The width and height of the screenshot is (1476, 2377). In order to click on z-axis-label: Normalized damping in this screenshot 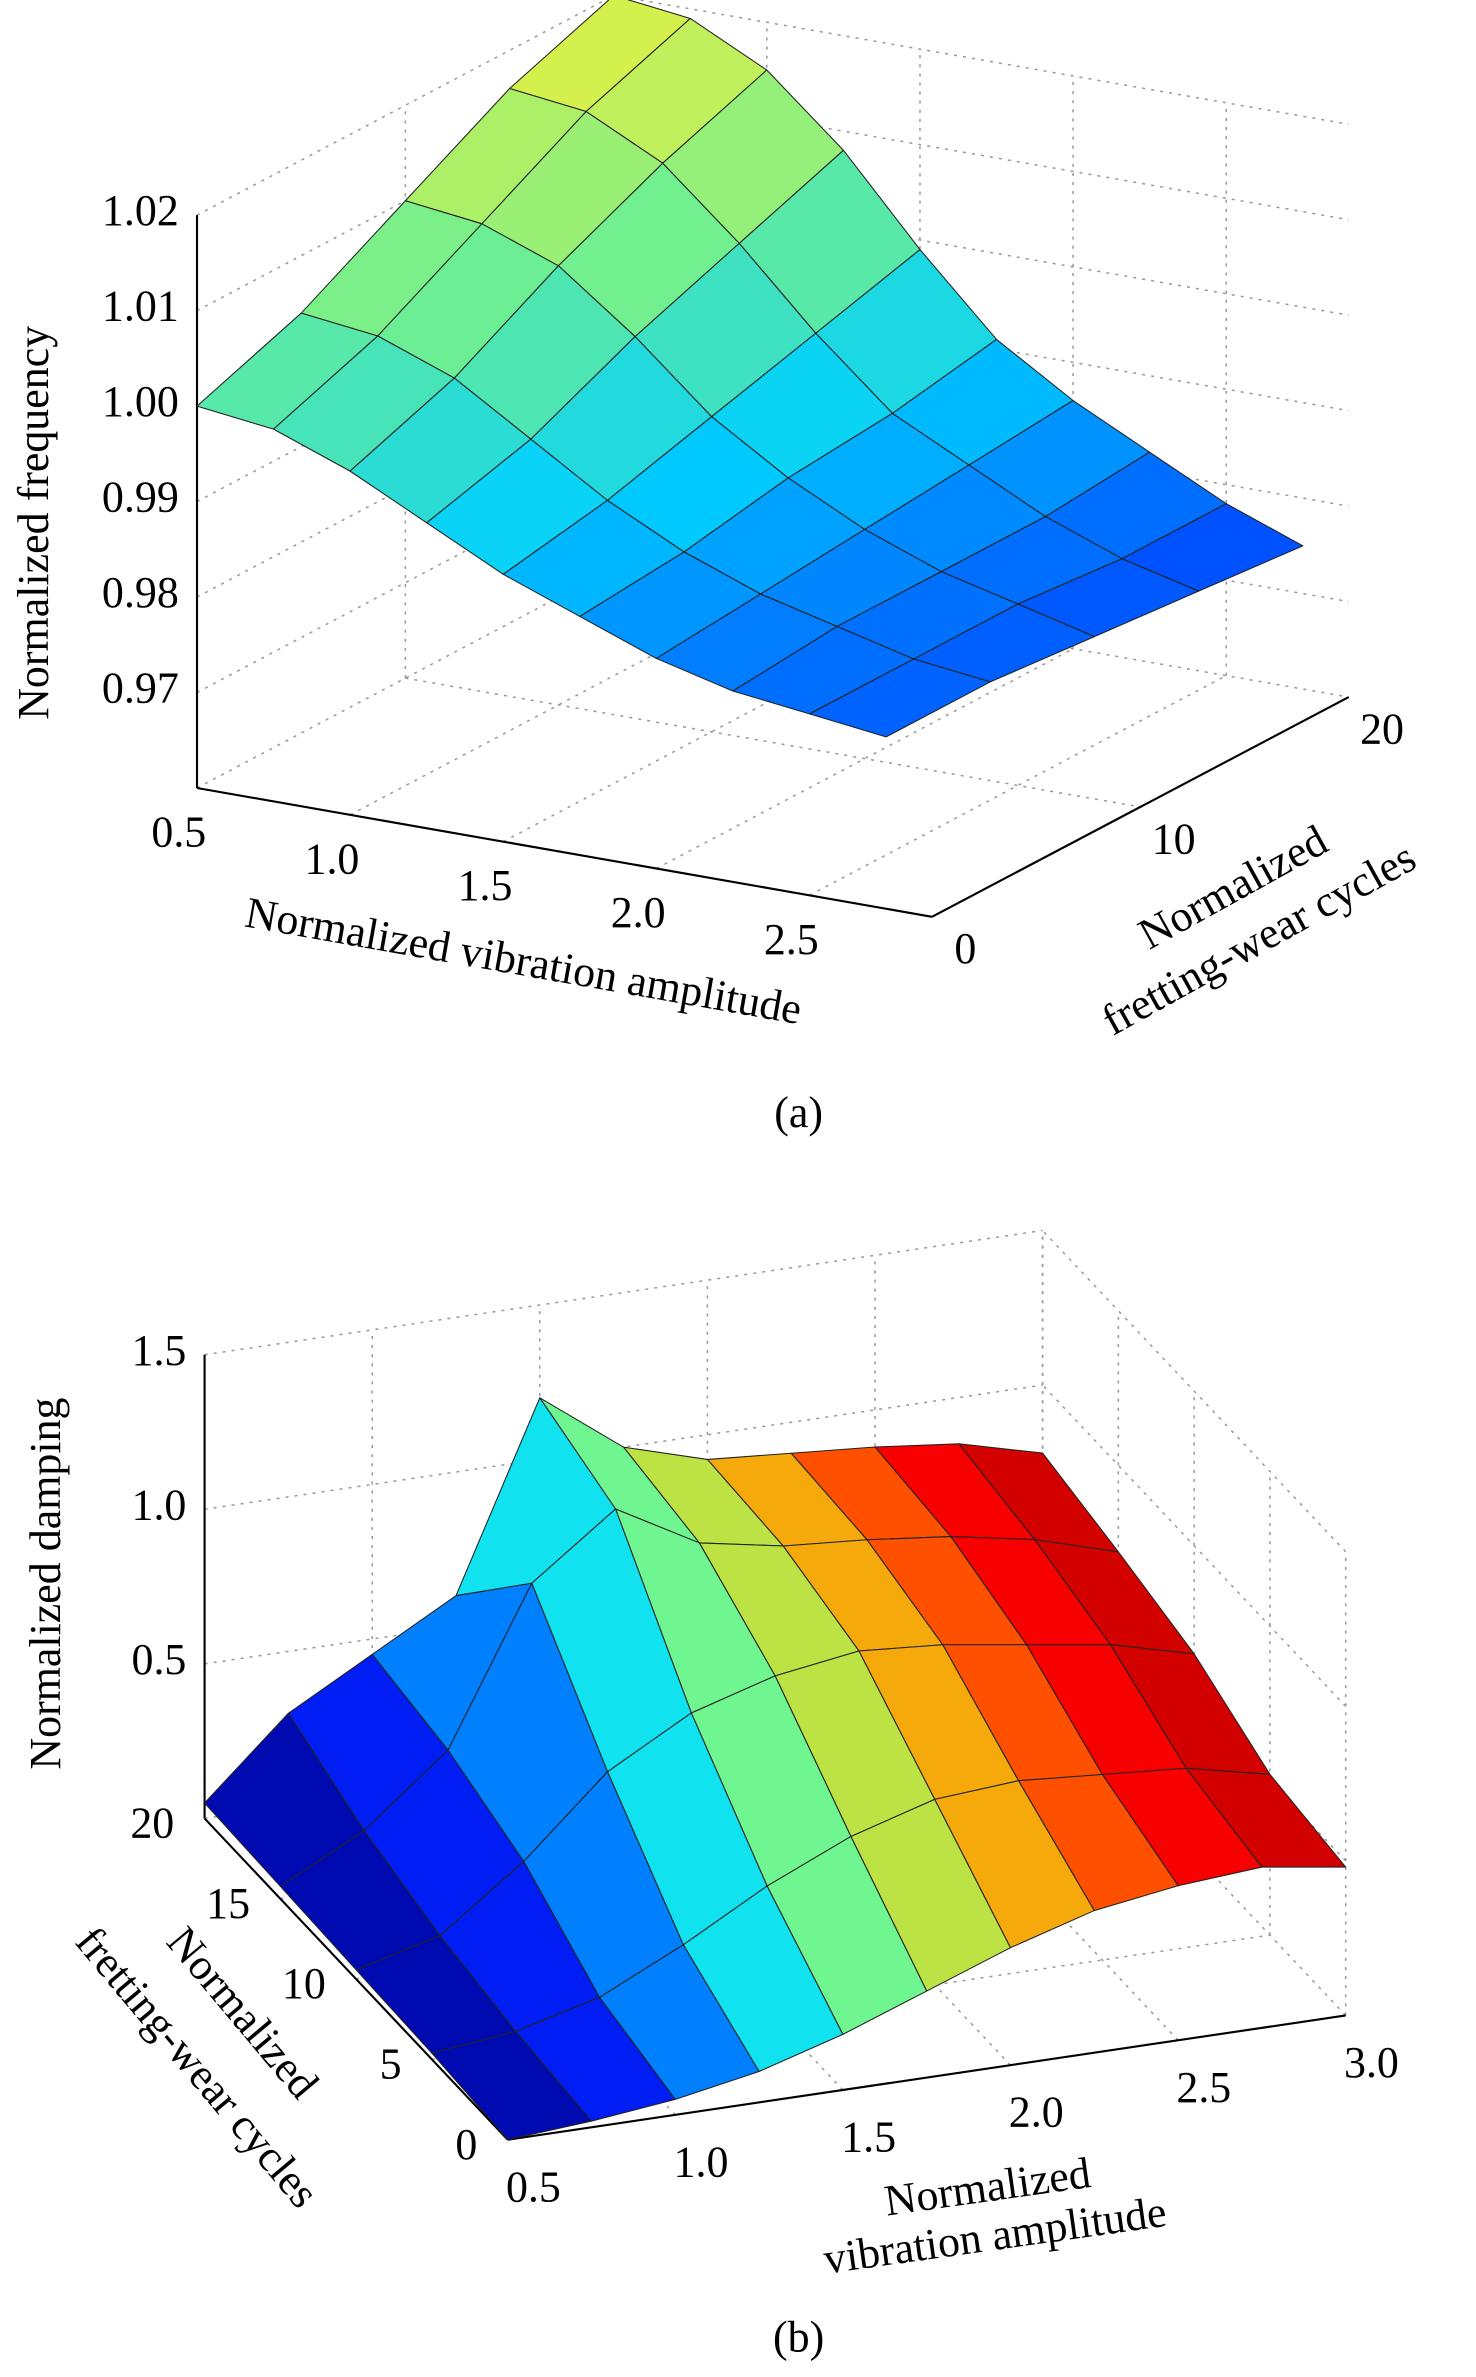, I will do `click(45, 1583)`.